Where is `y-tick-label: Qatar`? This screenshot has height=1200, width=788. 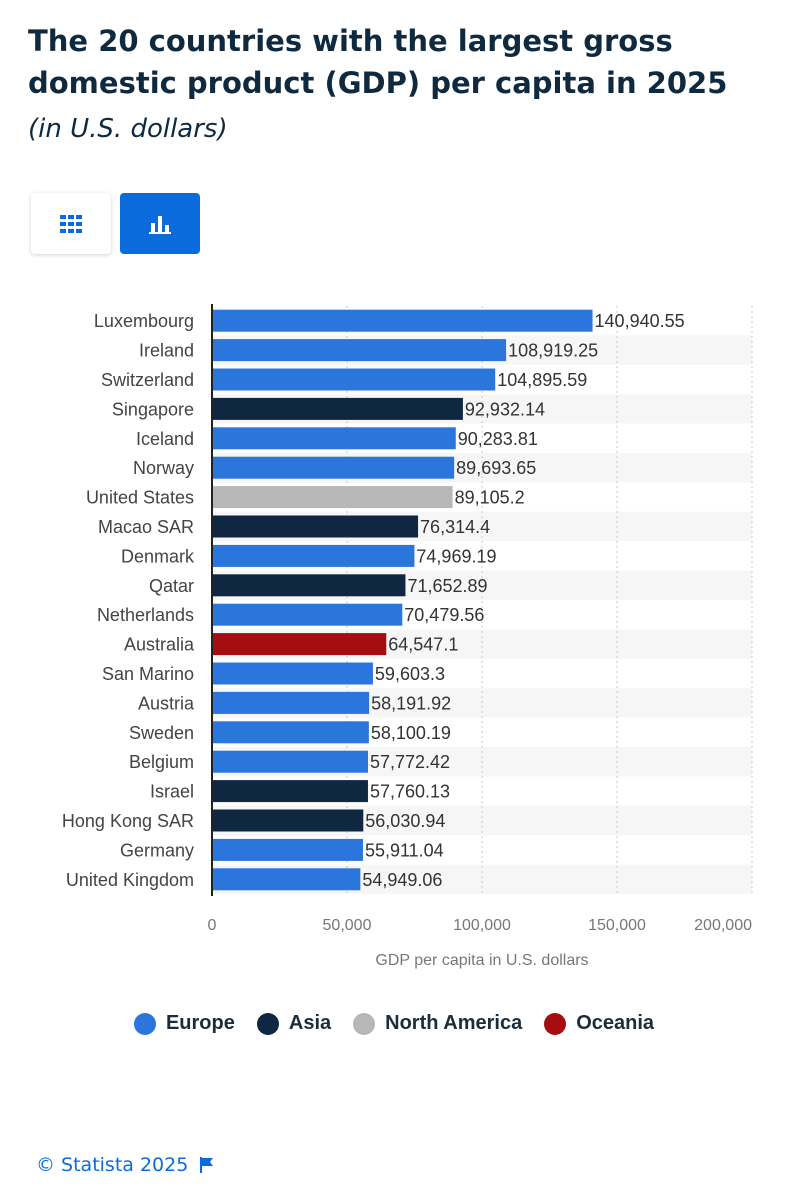 y-tick-label: Qatar is located at coordinates (171, 586).